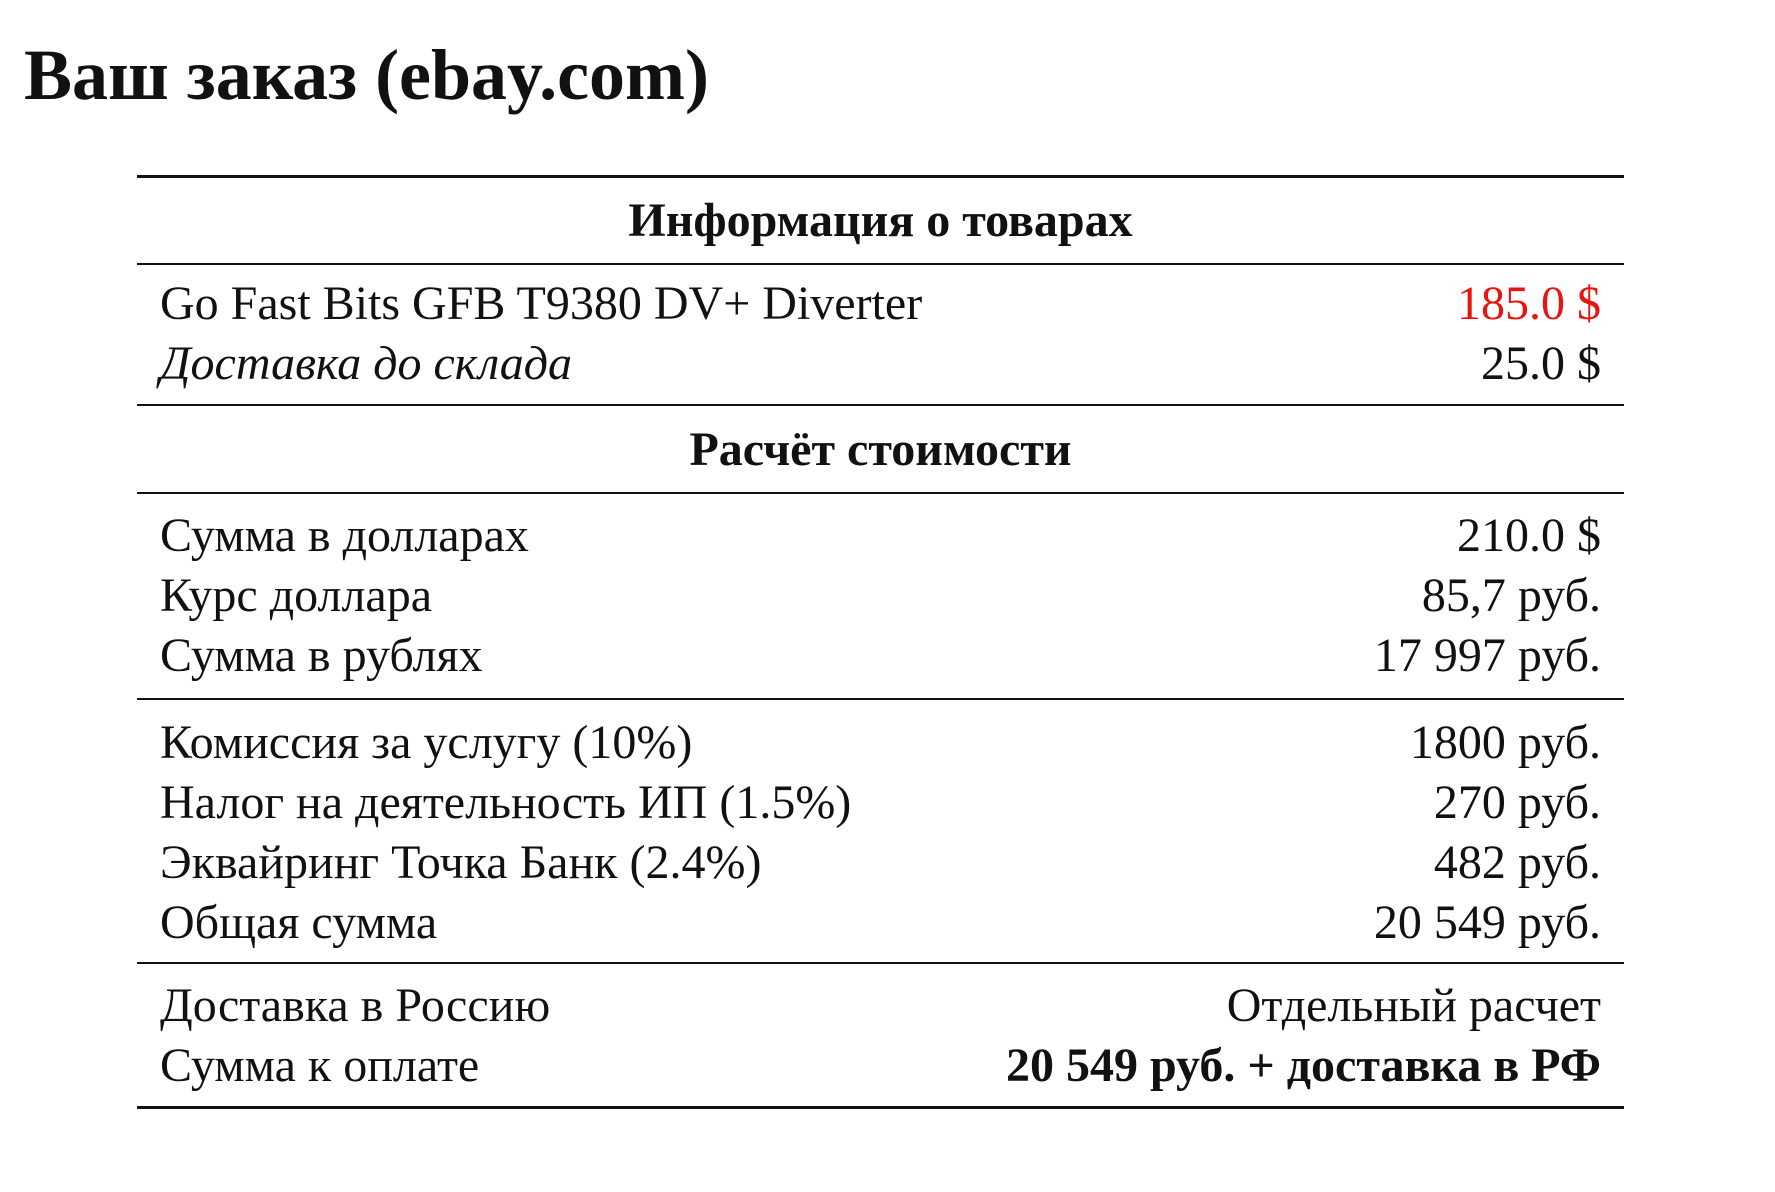 Image resolution: width=1775 pixels, height=1192 pixels. What do you see at coordinates (1487, 655) in the screenshot?
I see `row-value: 17 997 руб.` at bounding box center [1487, 655].